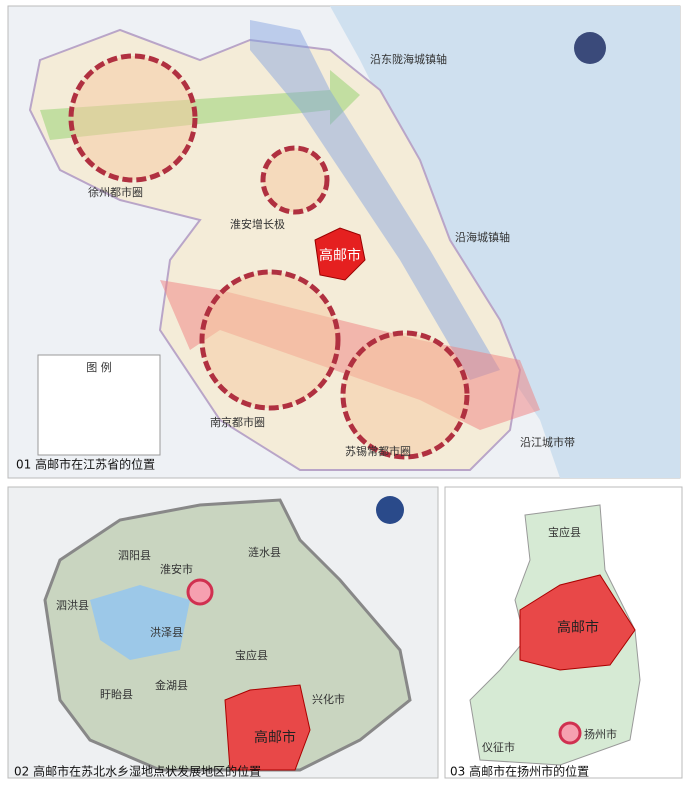  I want to click on caption: 01 高邮市在江苏省的位置, so click(85, 464).